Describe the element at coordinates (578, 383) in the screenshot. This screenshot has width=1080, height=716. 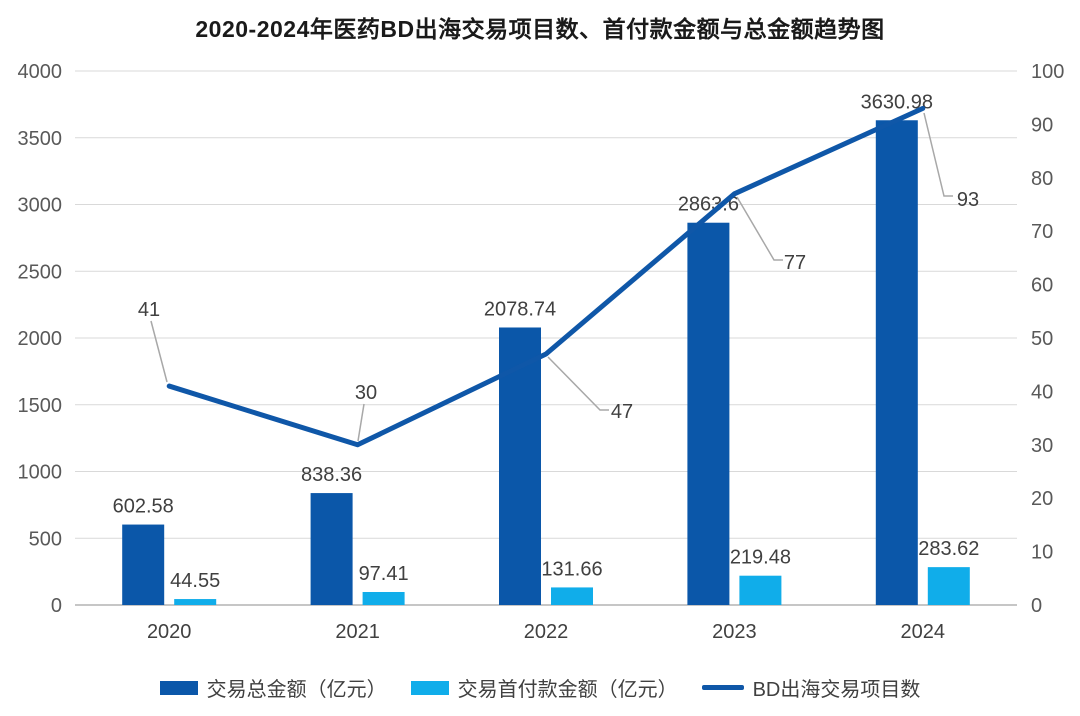
I see `leader-line-2022` at that location.